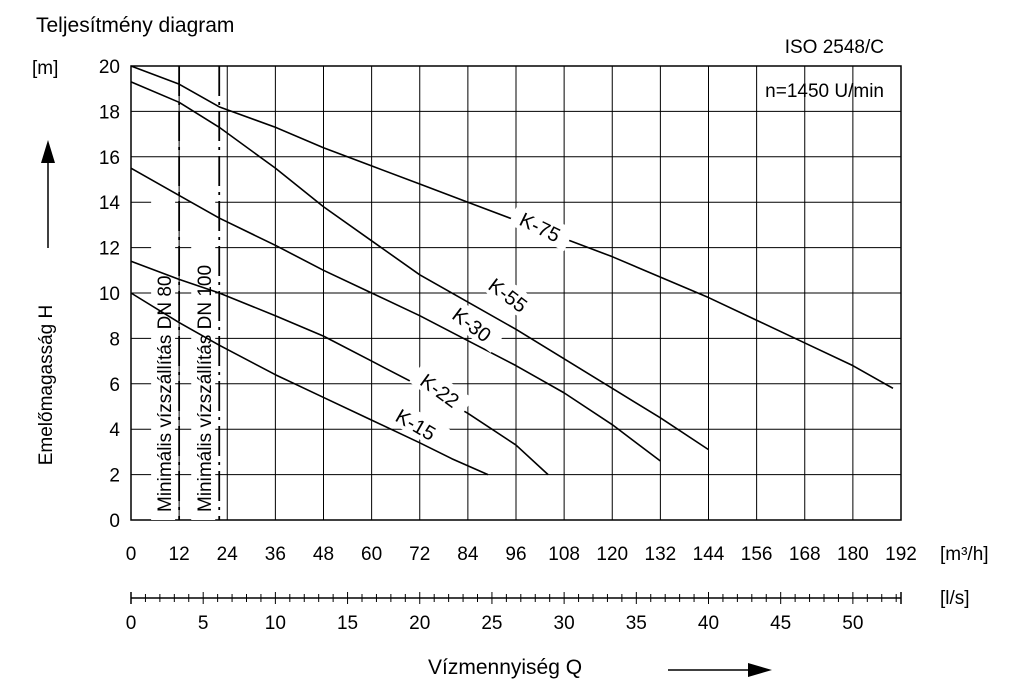 The height and width of the screenshot is (695, 1024). What do you see at coordinates (131, 623) in the screenshot?
I see `x2-tick-label: 0` at bounding box center [131, 623].